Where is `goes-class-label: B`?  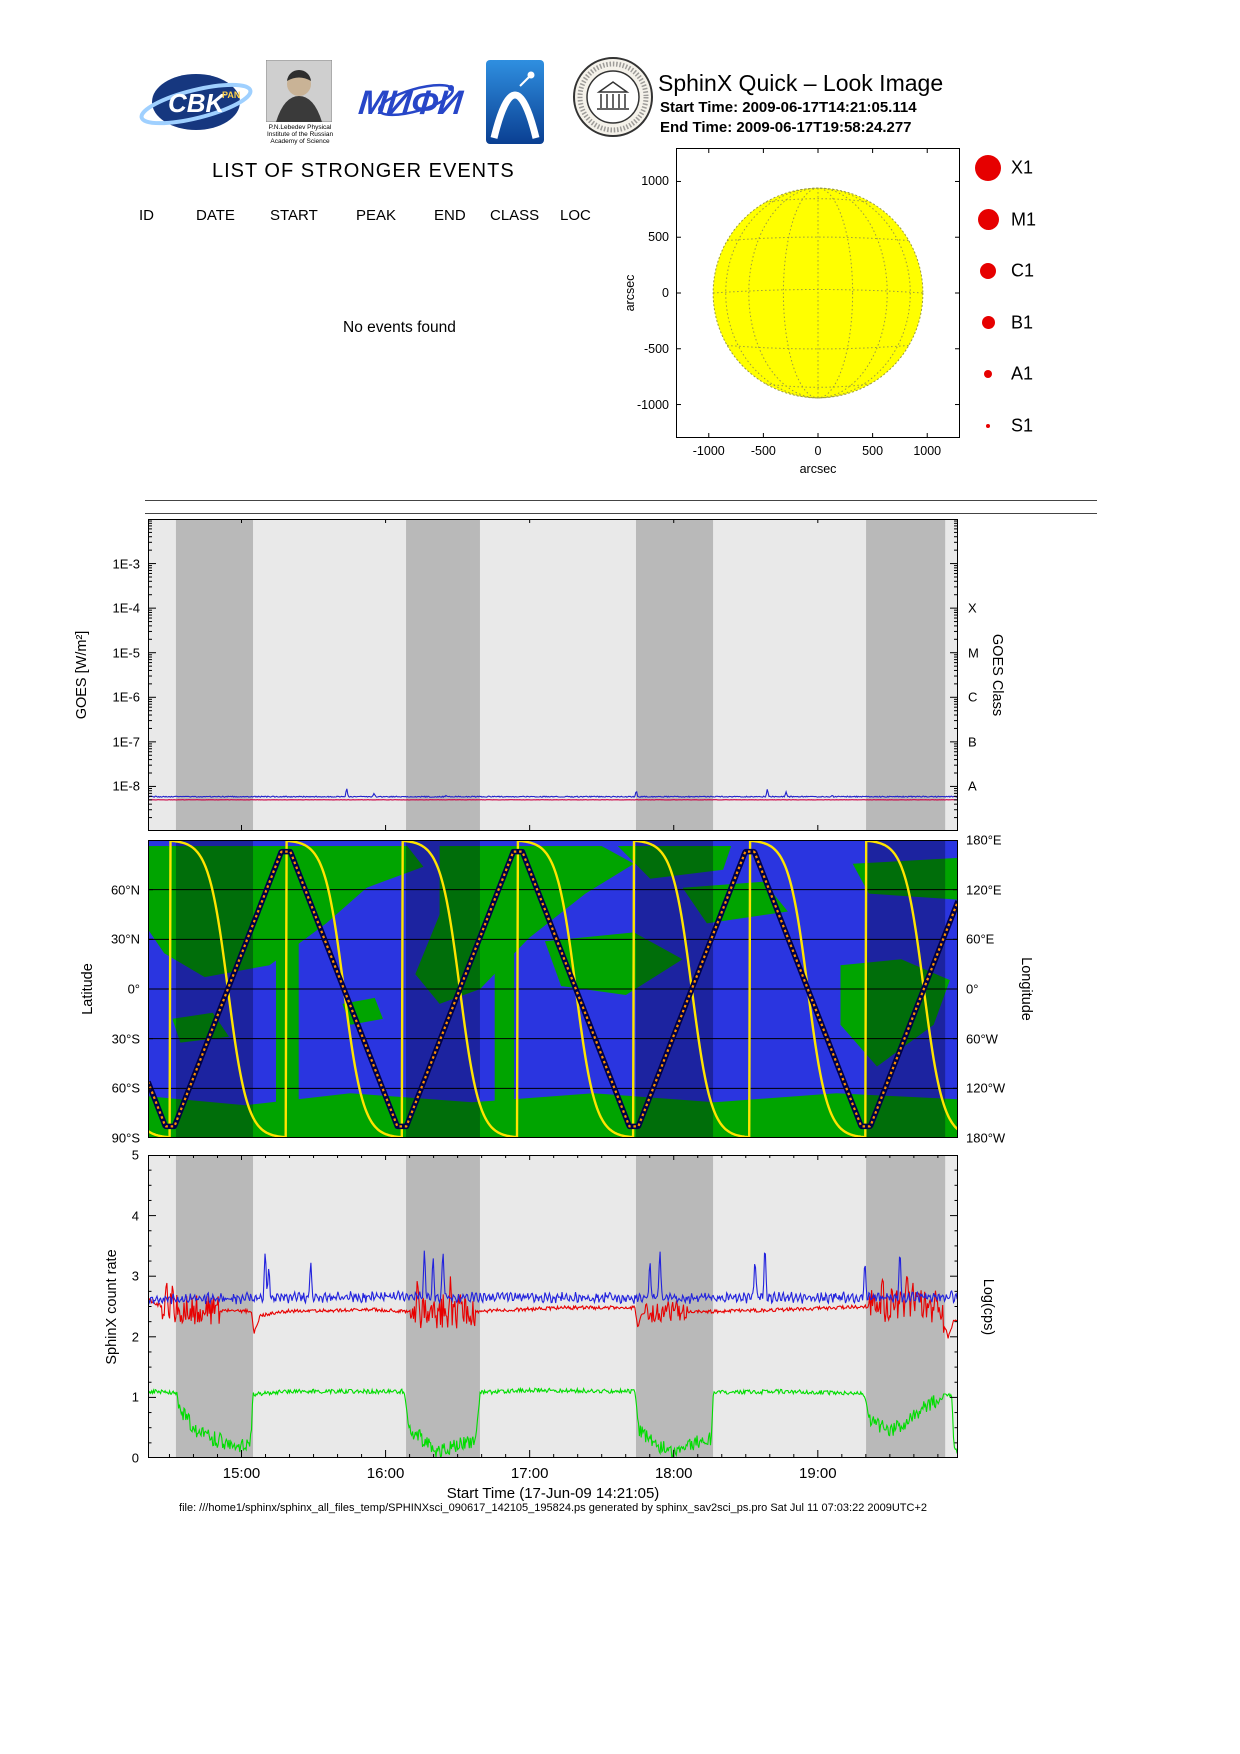 goes-class-label: B is located at coordinates (972, 742).